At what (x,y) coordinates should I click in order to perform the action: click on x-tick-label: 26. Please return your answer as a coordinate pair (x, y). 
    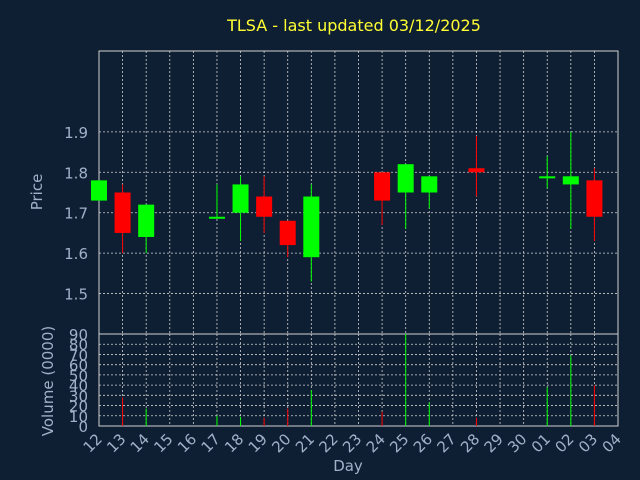
    Looking at the image, I should click on (423, 443).